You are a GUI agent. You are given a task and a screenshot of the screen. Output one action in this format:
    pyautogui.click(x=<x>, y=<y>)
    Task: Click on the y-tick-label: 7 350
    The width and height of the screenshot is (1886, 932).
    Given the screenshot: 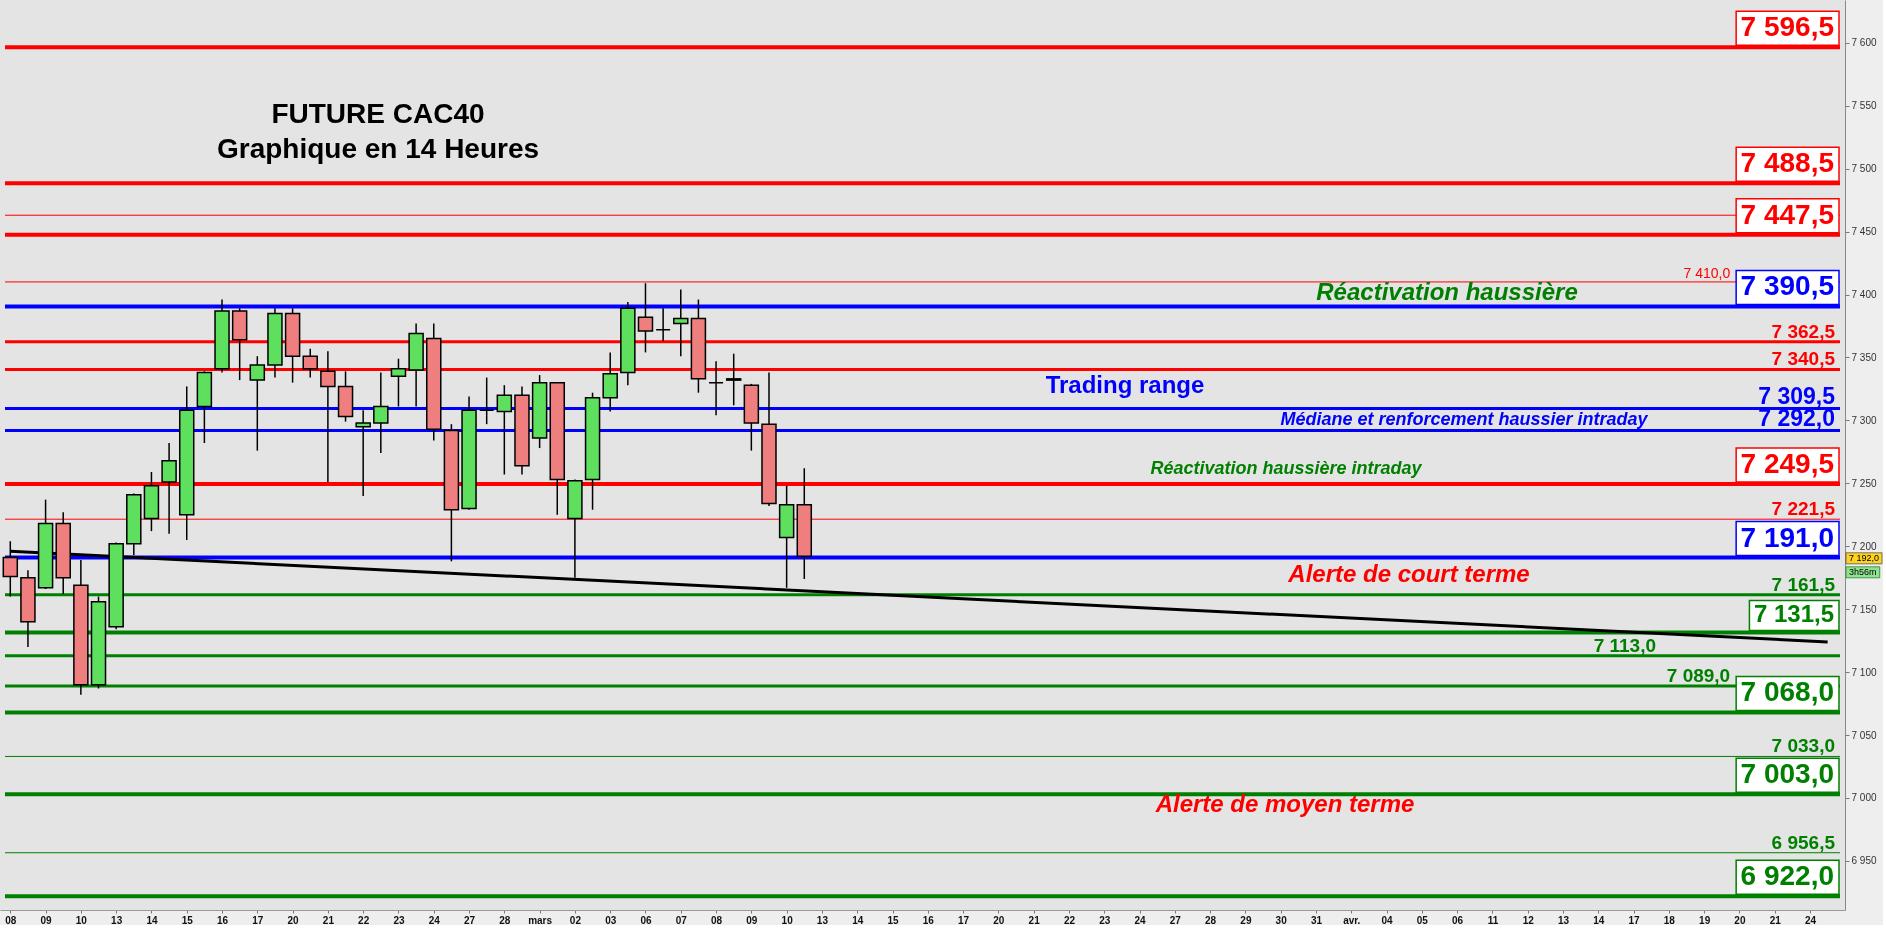 What is the action you would take?
    pyautogui.click(x=1864, y=357)
    